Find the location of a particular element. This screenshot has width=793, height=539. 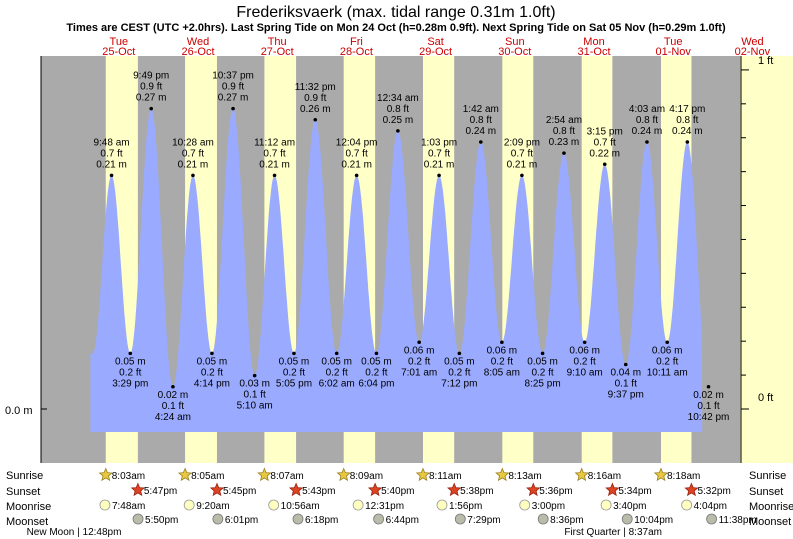

right-axis-label-bottom: 0 ft is located at coordinates (765, 398).